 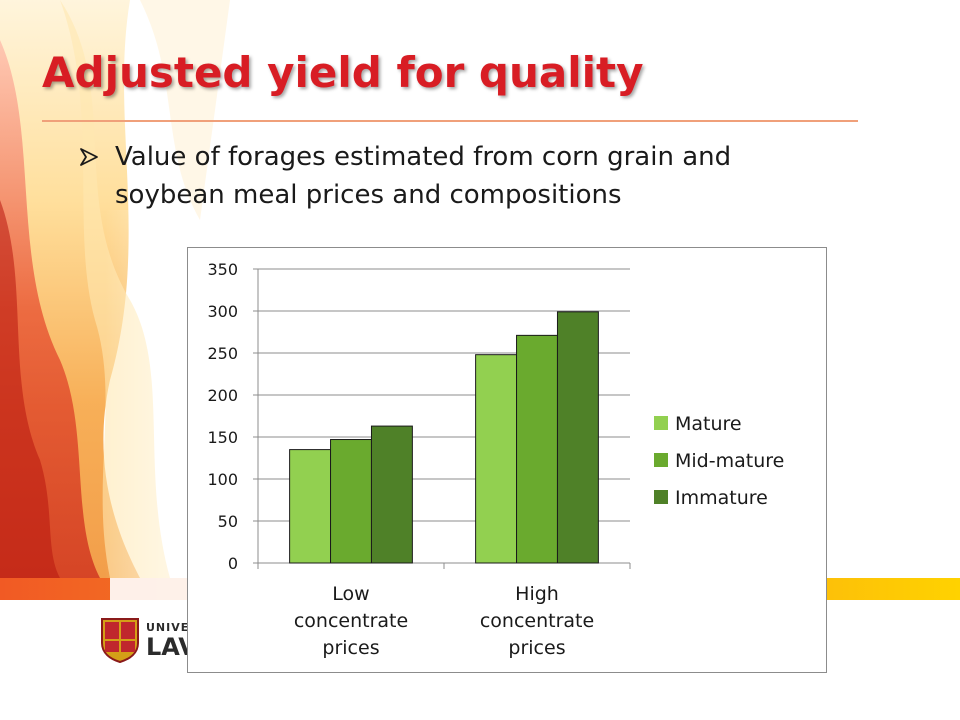 What do you see at coordinates (450, 121) in the screenshot?
I see `title-divider` at bounding box center [450, 121].